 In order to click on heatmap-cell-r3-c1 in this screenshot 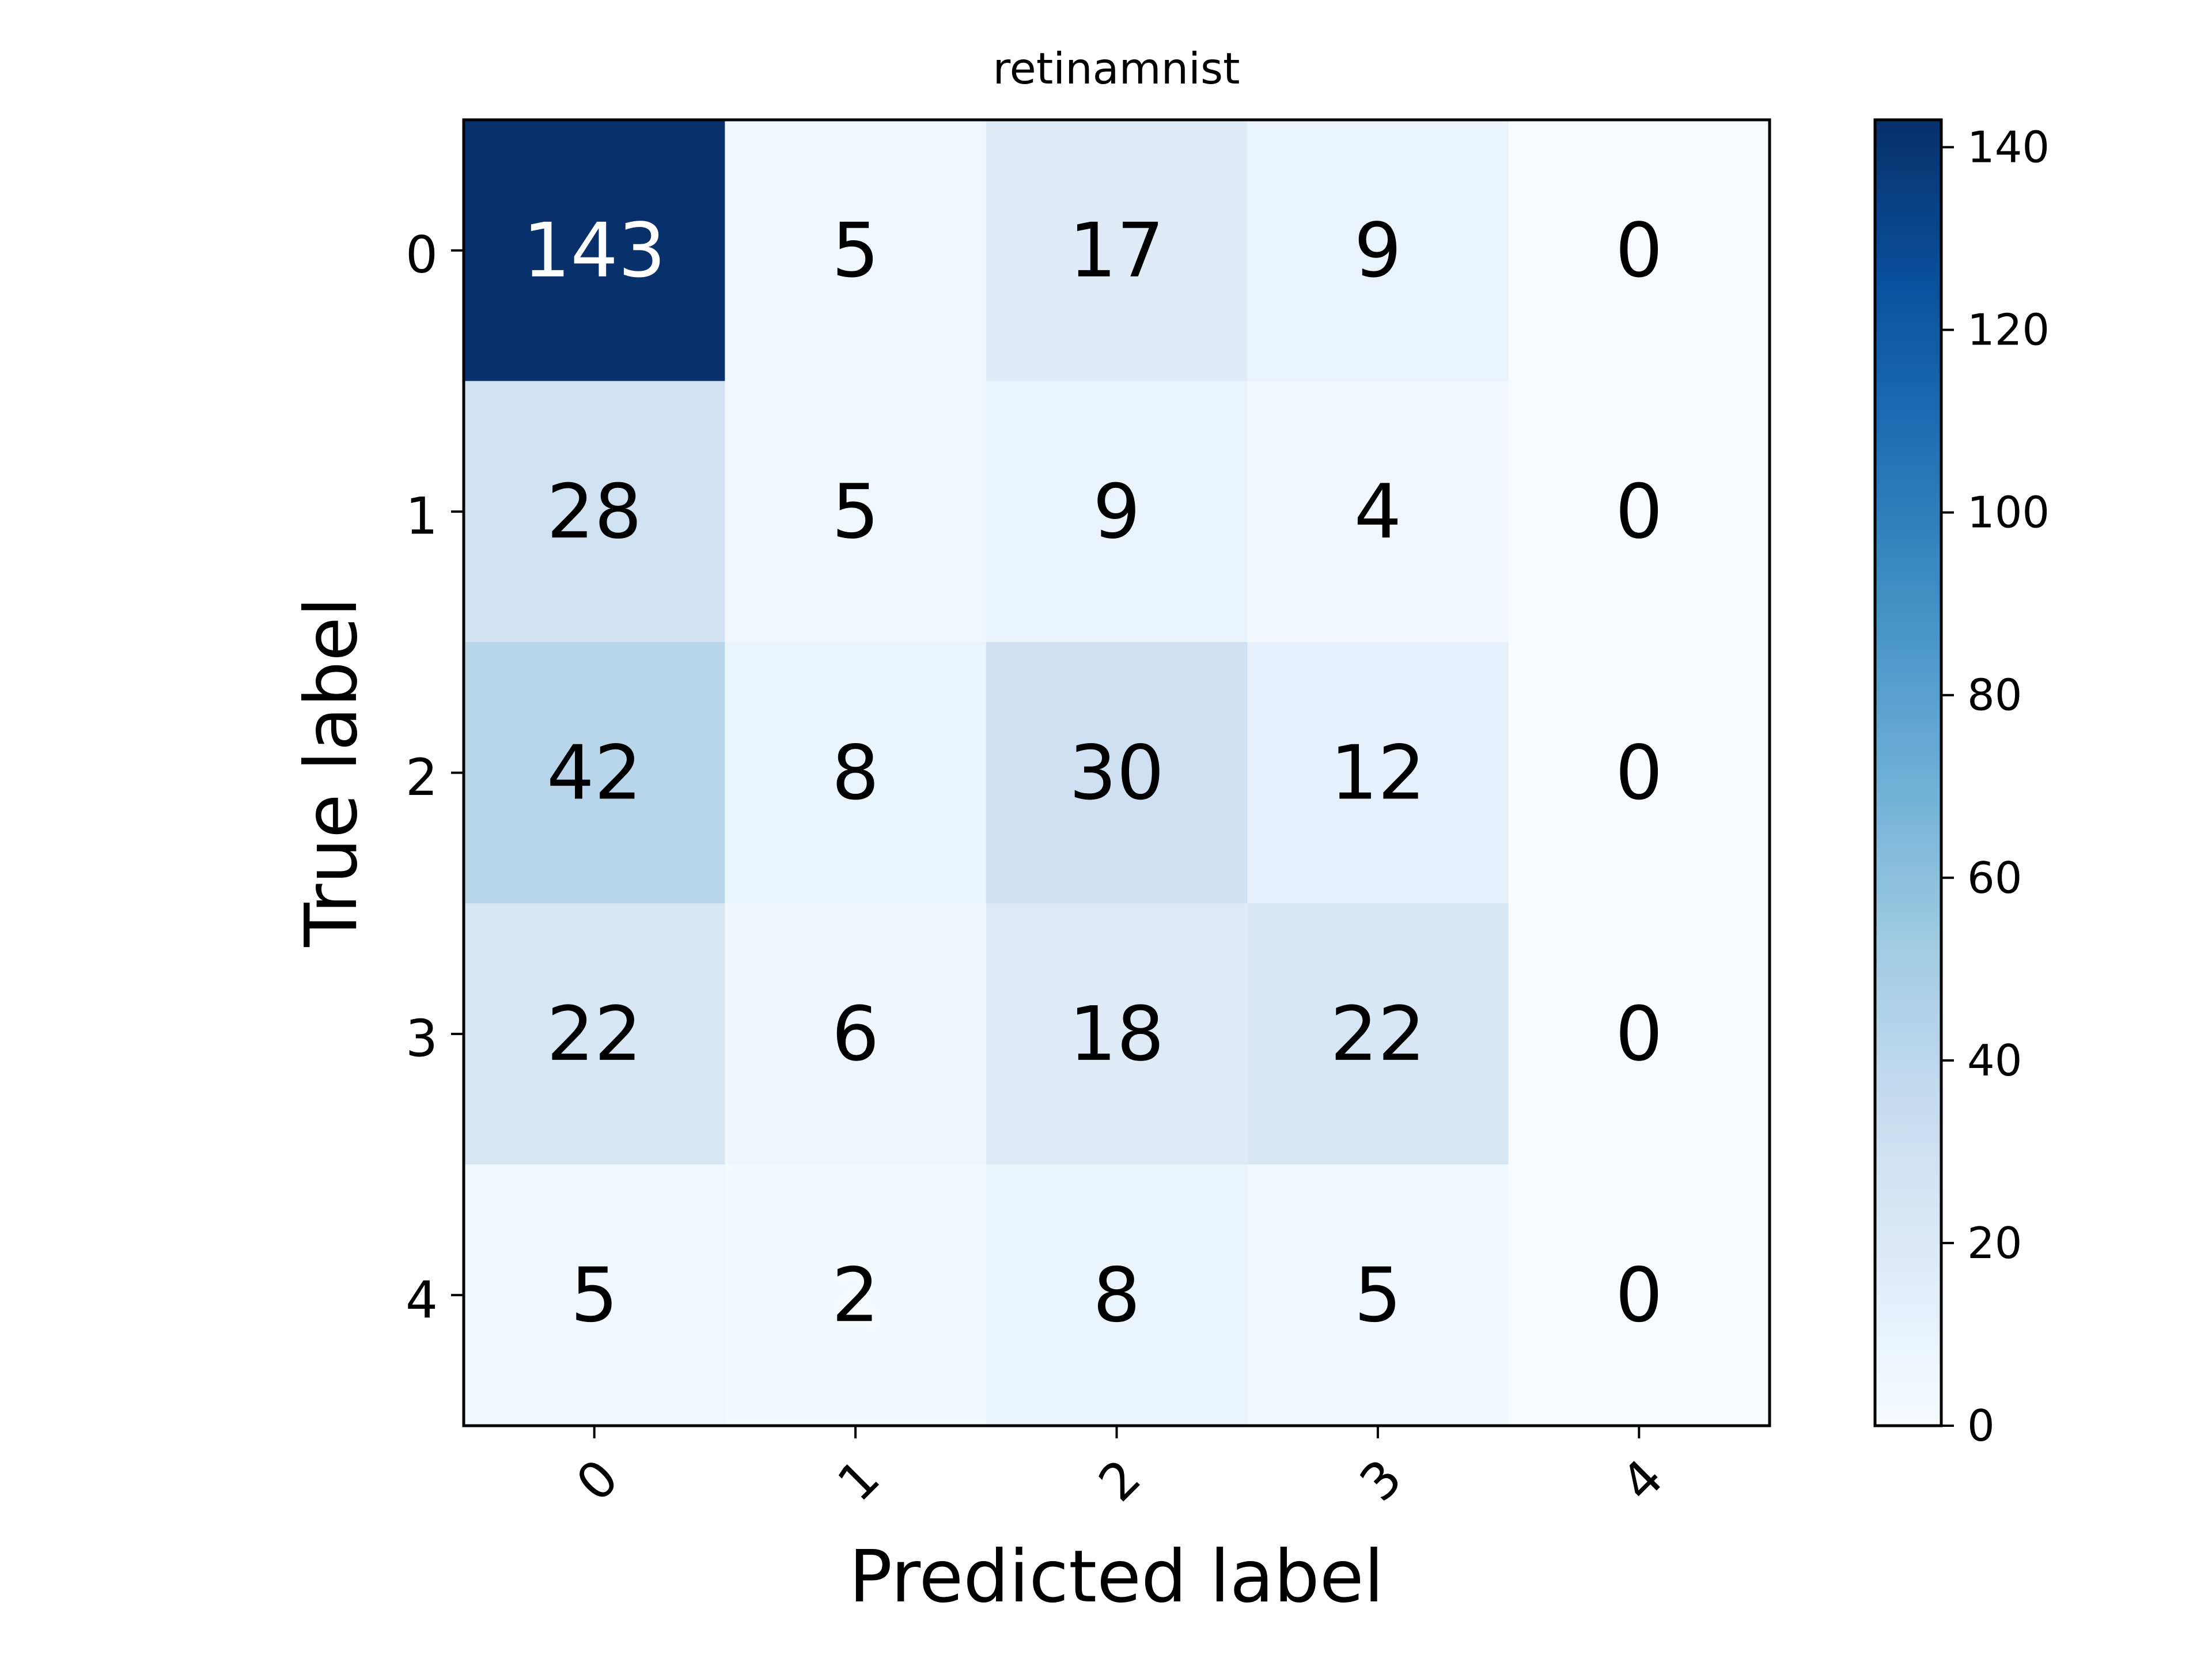, I will do `click(856, 1034)`.